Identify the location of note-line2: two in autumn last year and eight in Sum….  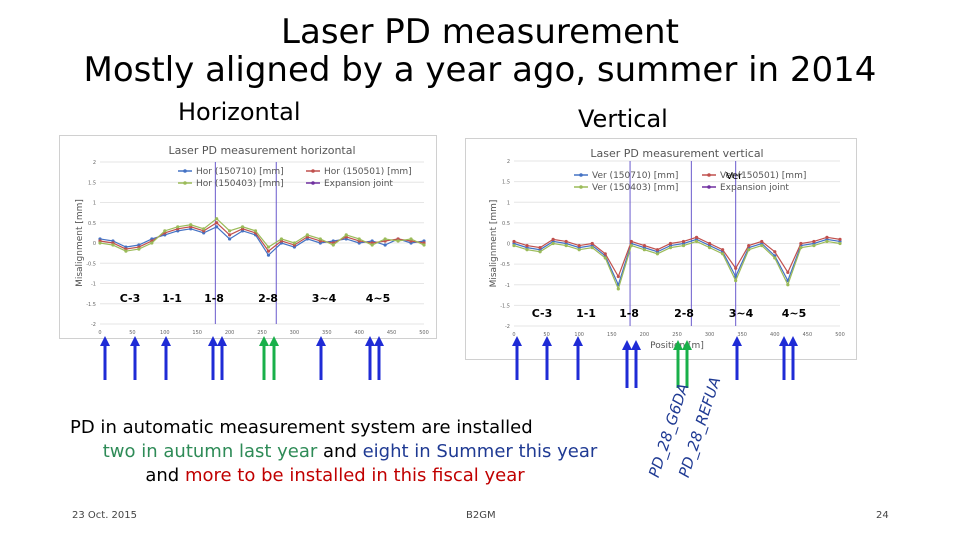
(350, 452).